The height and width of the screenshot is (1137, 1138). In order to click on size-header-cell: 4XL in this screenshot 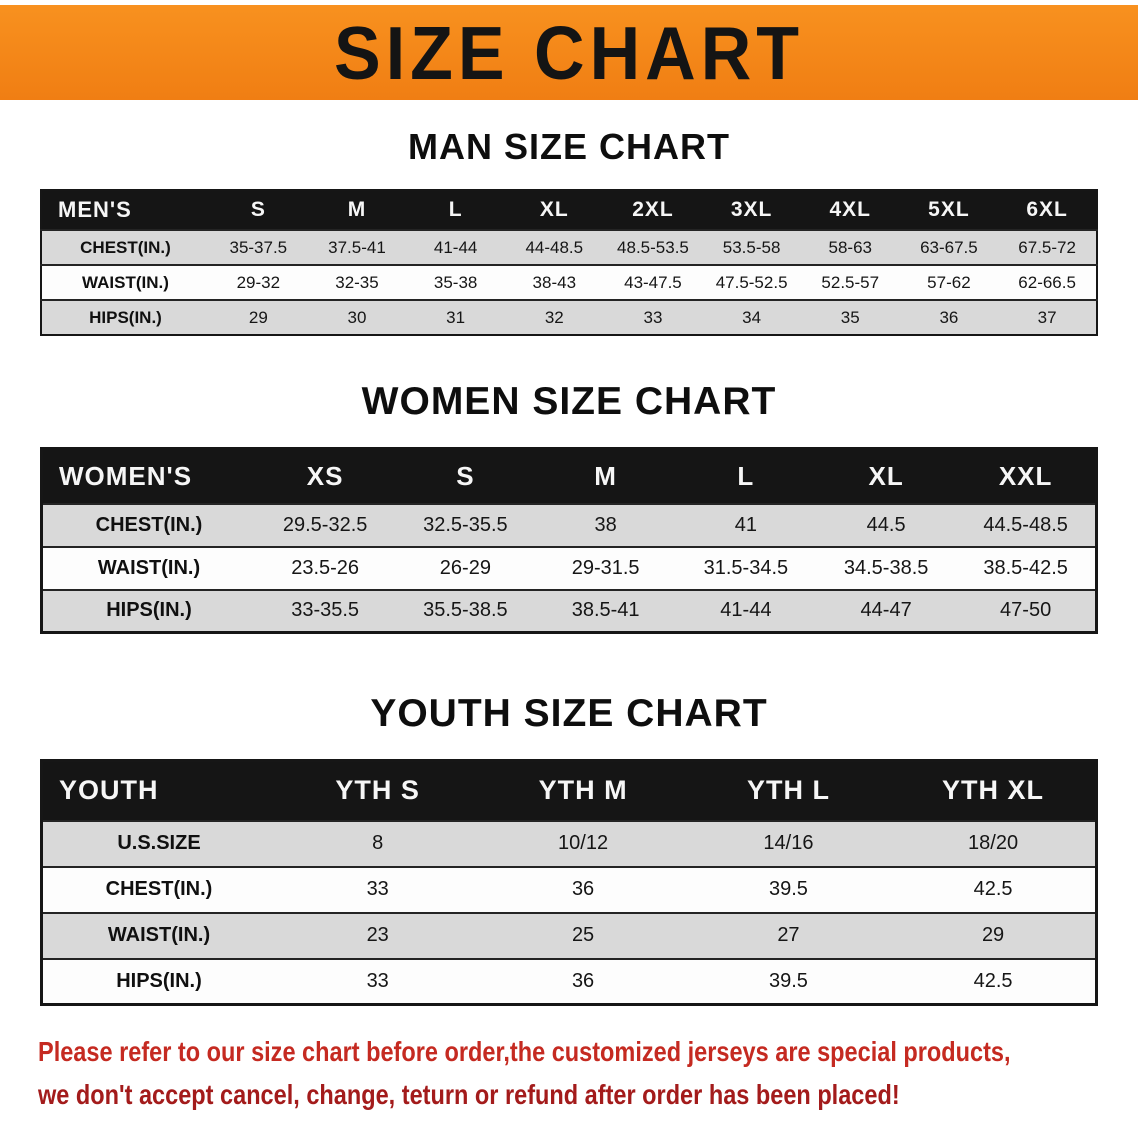, I will do `click(850, 210)`.